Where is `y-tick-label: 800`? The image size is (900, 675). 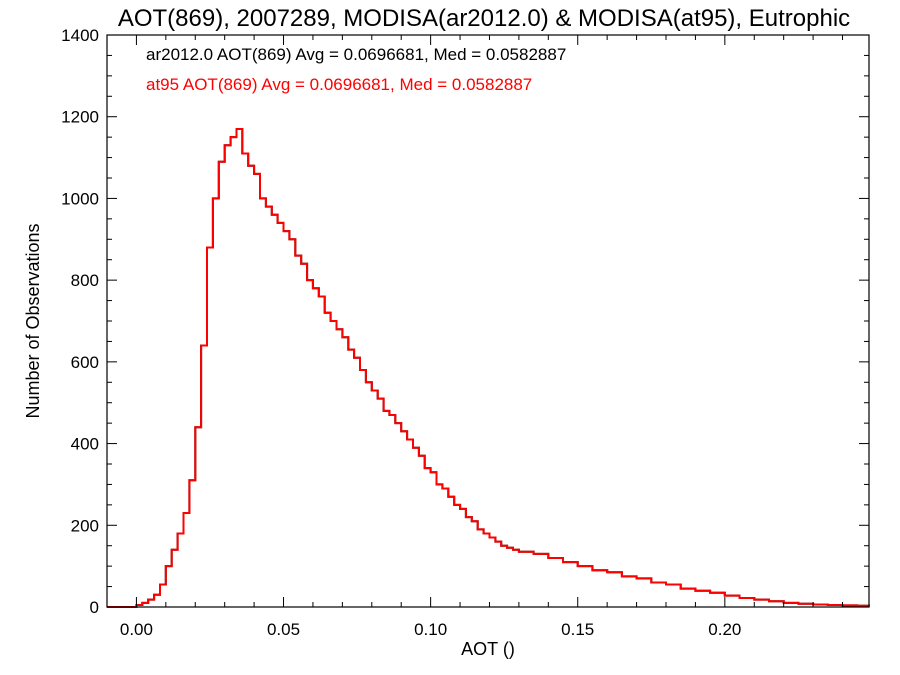 y-tick-label: 800 is located at coordinates (85, 280).